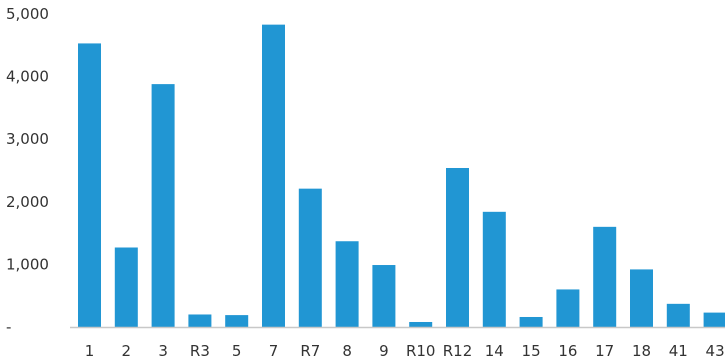  Describe the element at coordinates (163, 351) in the screenshot. I see `x-tick-label: 3` at that location.